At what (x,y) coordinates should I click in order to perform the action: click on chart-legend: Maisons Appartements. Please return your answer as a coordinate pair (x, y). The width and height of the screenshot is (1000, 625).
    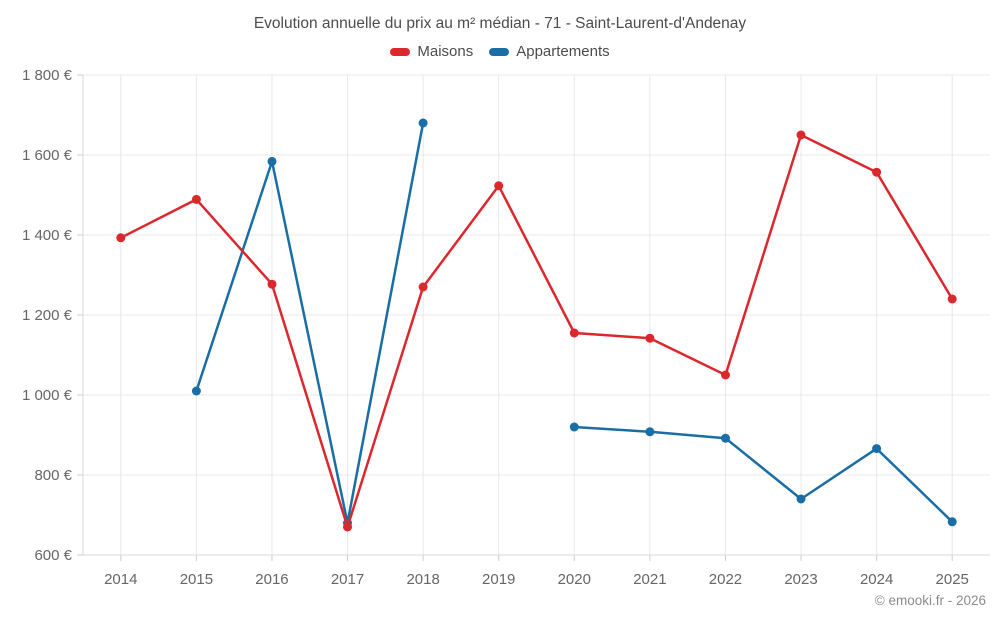
    Looking at the image, I should click on (500, 51).